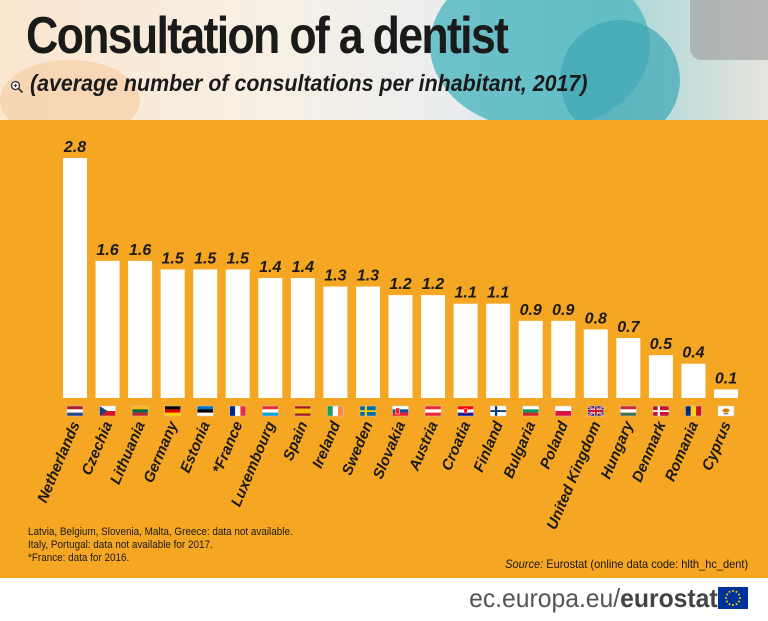  What do you see at coordinates (270, 411) in the screenshot?
I see `luxembourg-flag-icon` at bounding box center [270, 411].